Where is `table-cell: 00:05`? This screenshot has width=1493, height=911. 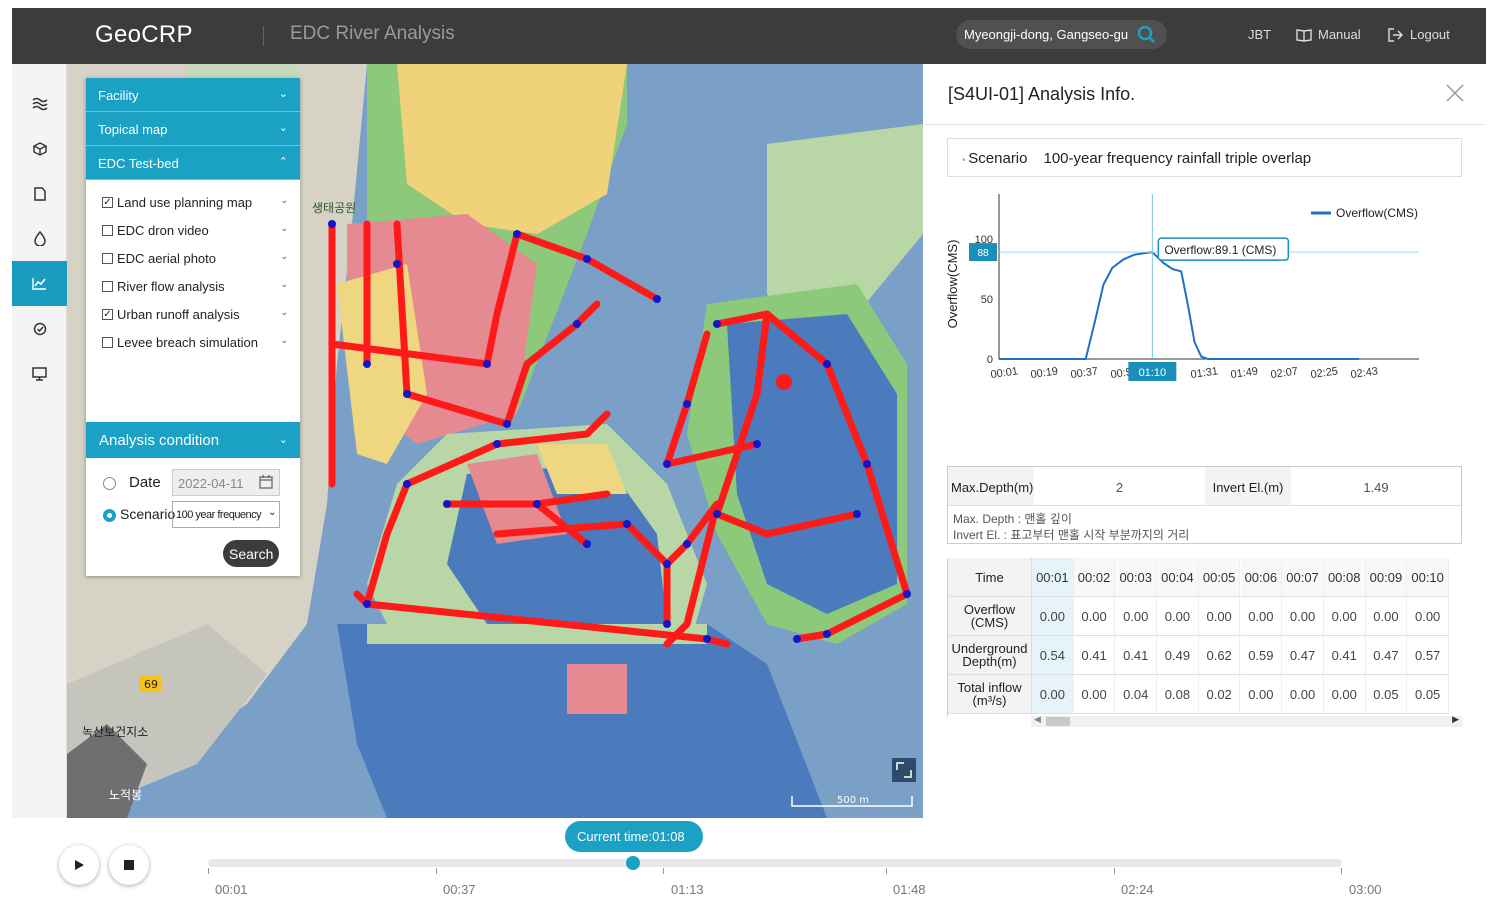 table-cell: 00:05 is located at coordinates (1219, 577).